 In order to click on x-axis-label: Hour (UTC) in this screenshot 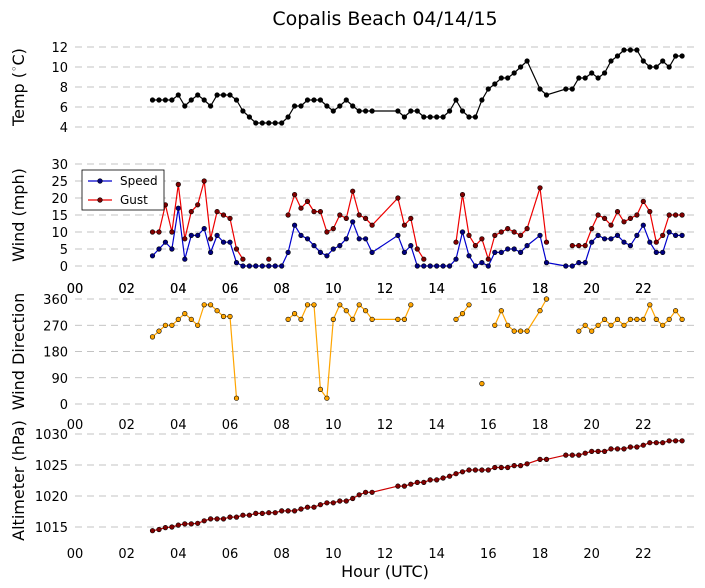, I will do `click(385, 571)`.